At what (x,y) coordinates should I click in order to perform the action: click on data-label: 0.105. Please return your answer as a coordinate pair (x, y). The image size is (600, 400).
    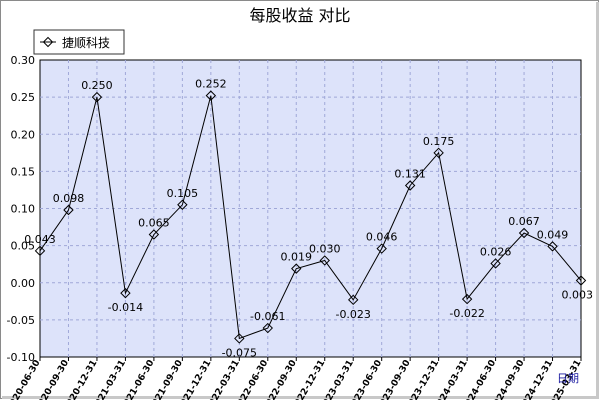
    Looking at the image, I should click on (183, 193).